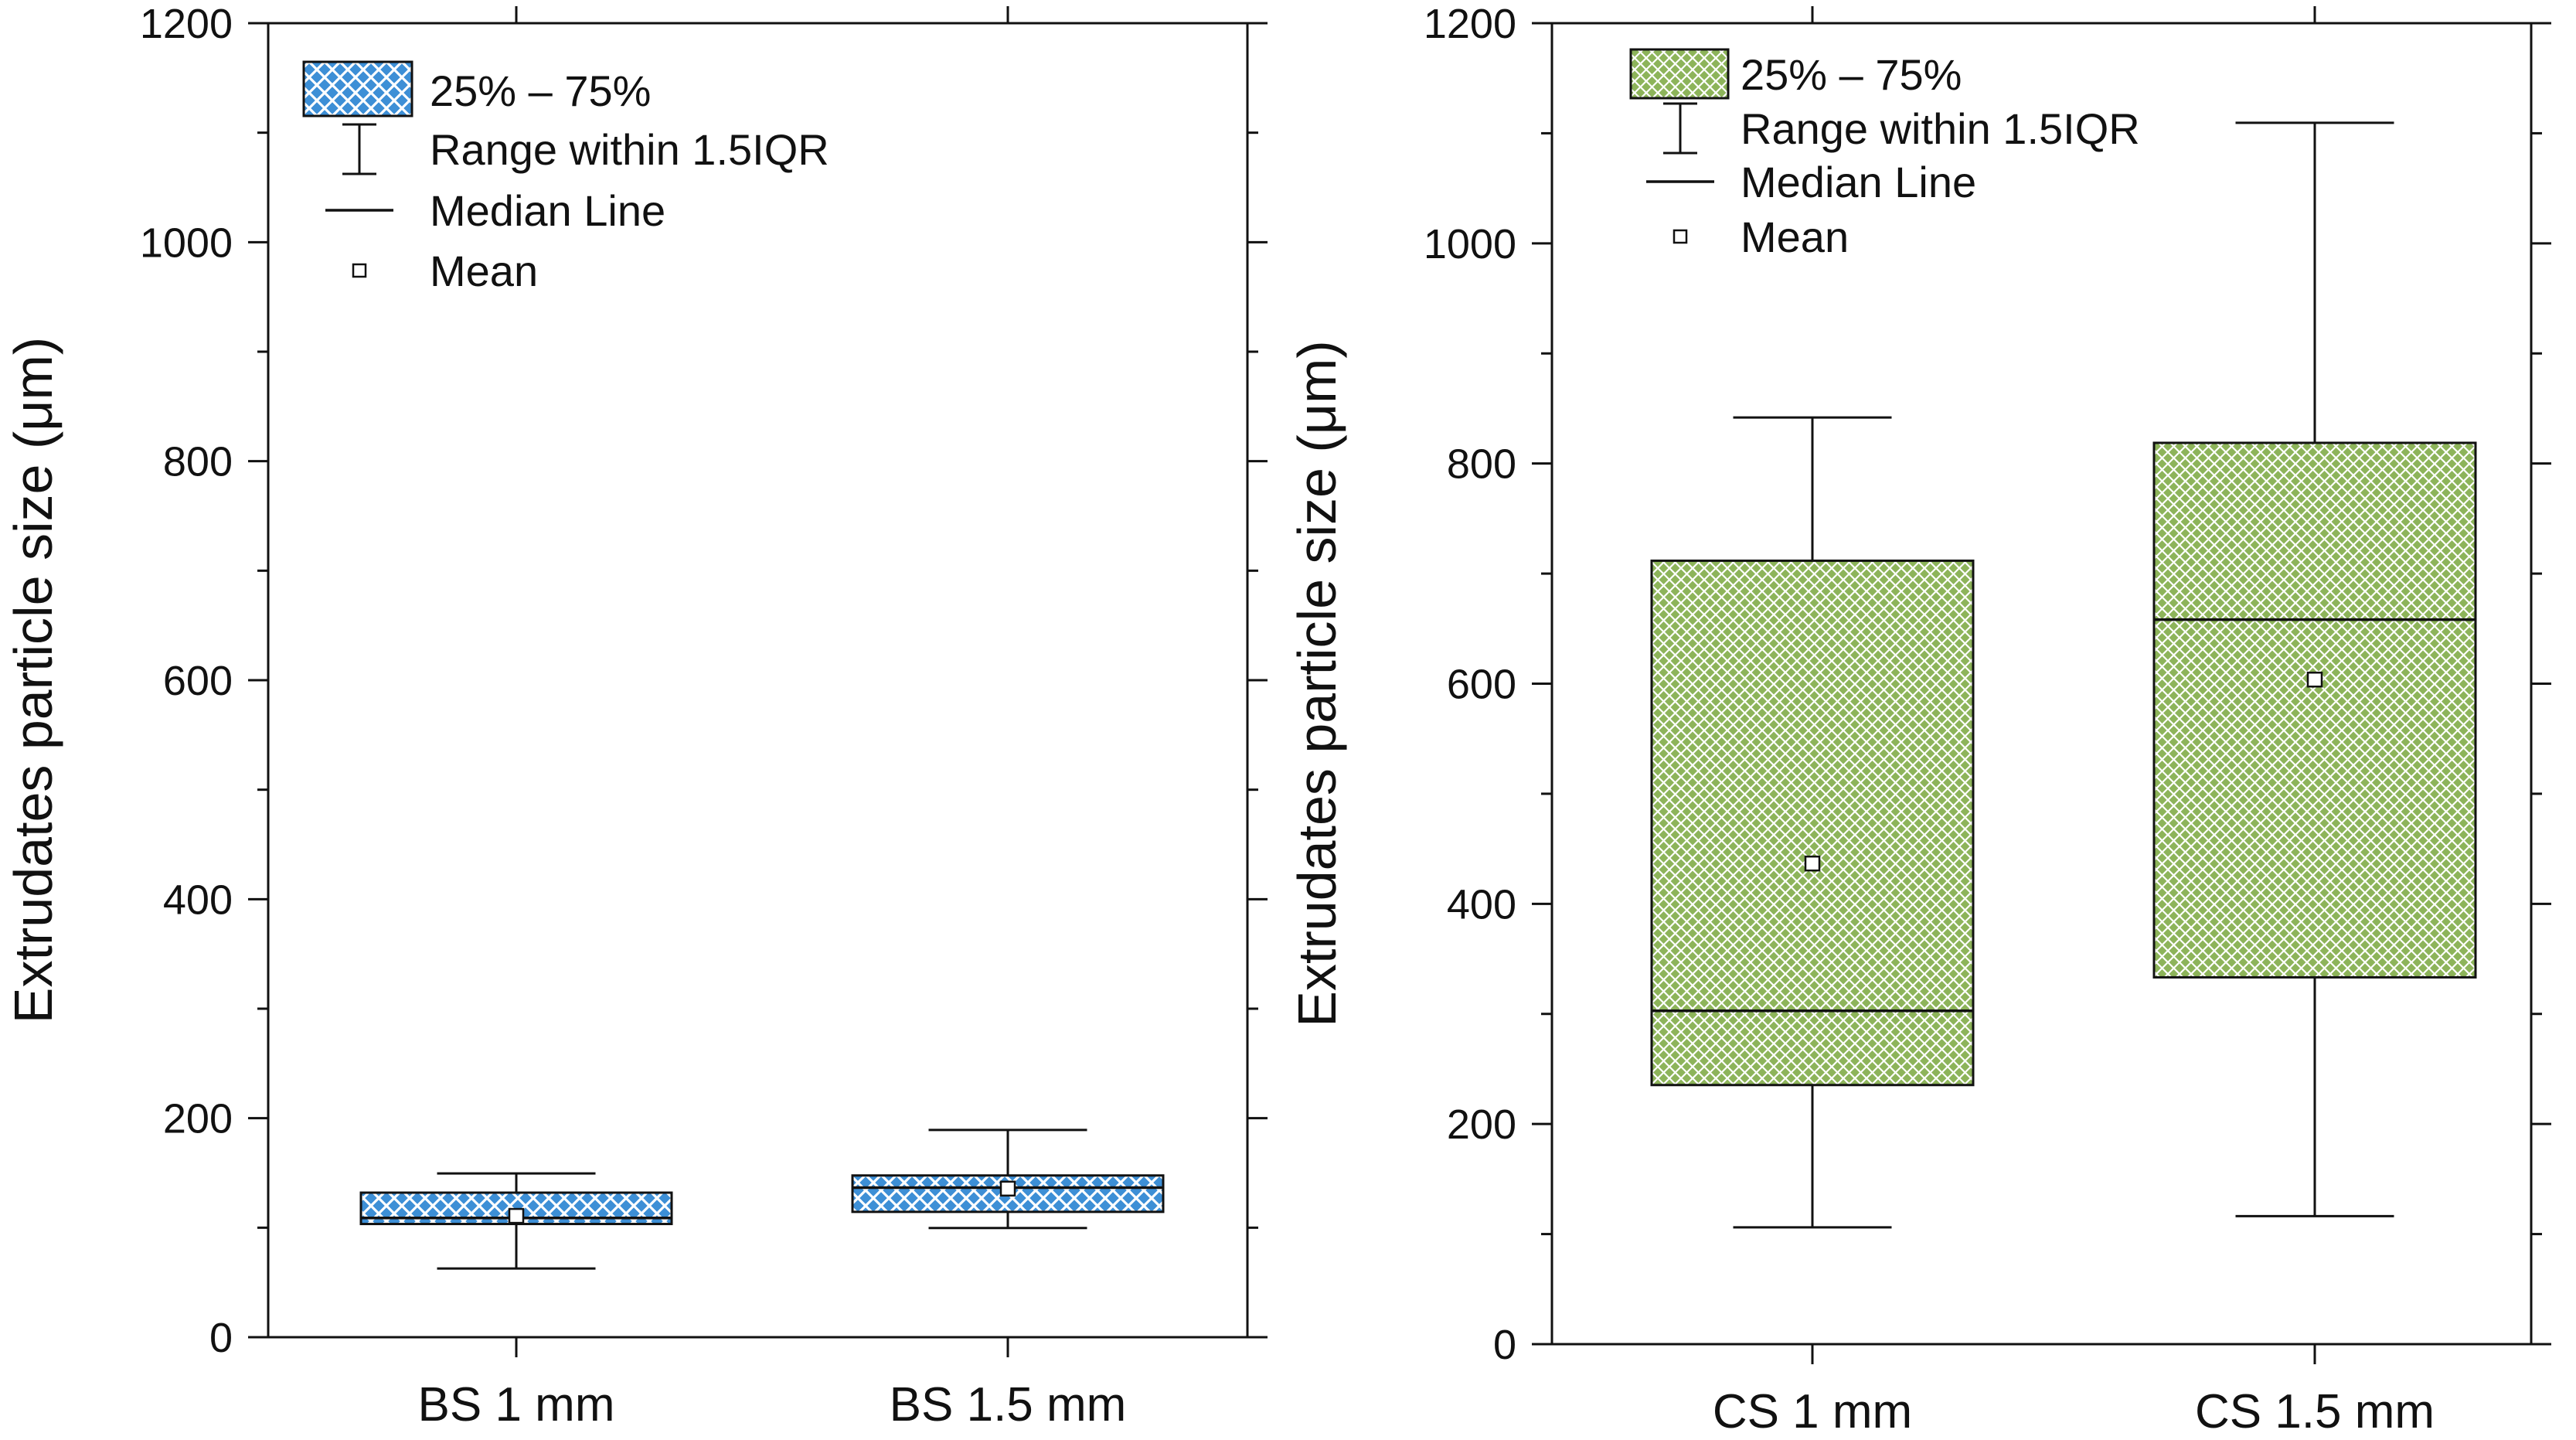 The width and height of the screenshot is (2576, 1440). What do you see at coordinates (516, 1404) in the screenshot?
I see `x-category-label: BS 1 mm` at bounding box center [516, 1404].